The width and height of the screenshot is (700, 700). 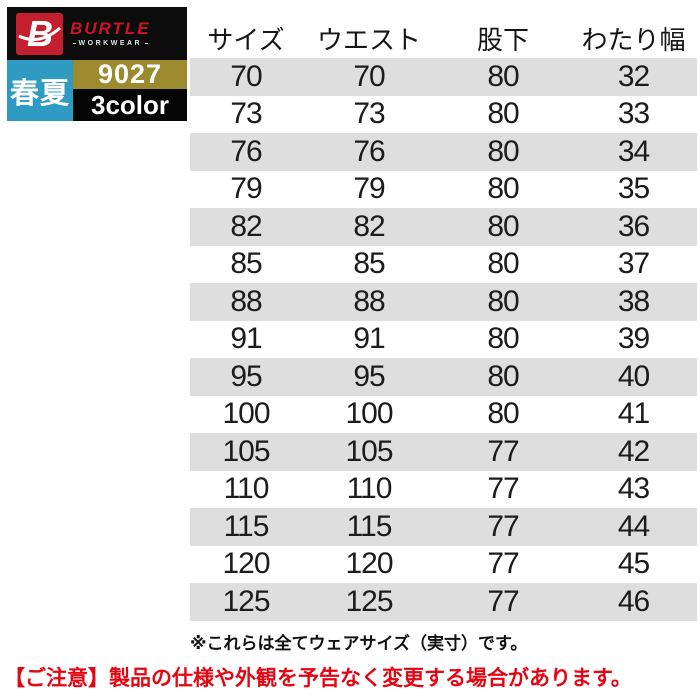 I want to click on table-cell: 35, so click(x=633, y=189).